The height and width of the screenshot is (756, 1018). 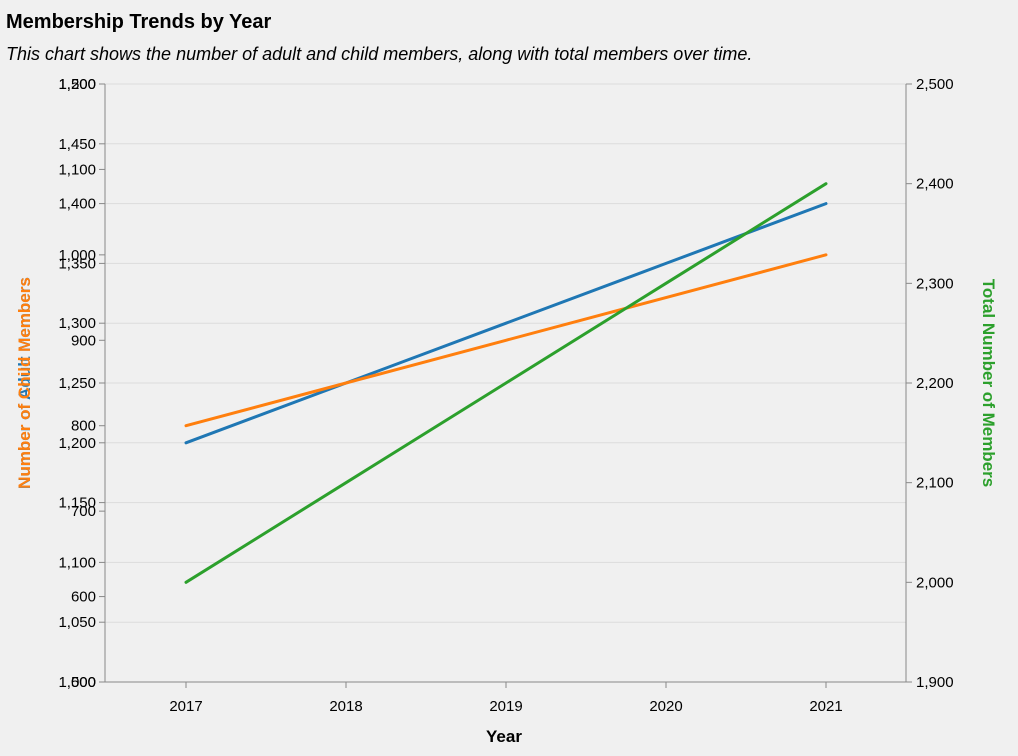 I want to click on y-axis-title-adult: Number of Adult Members, so click(x=24, y=383).